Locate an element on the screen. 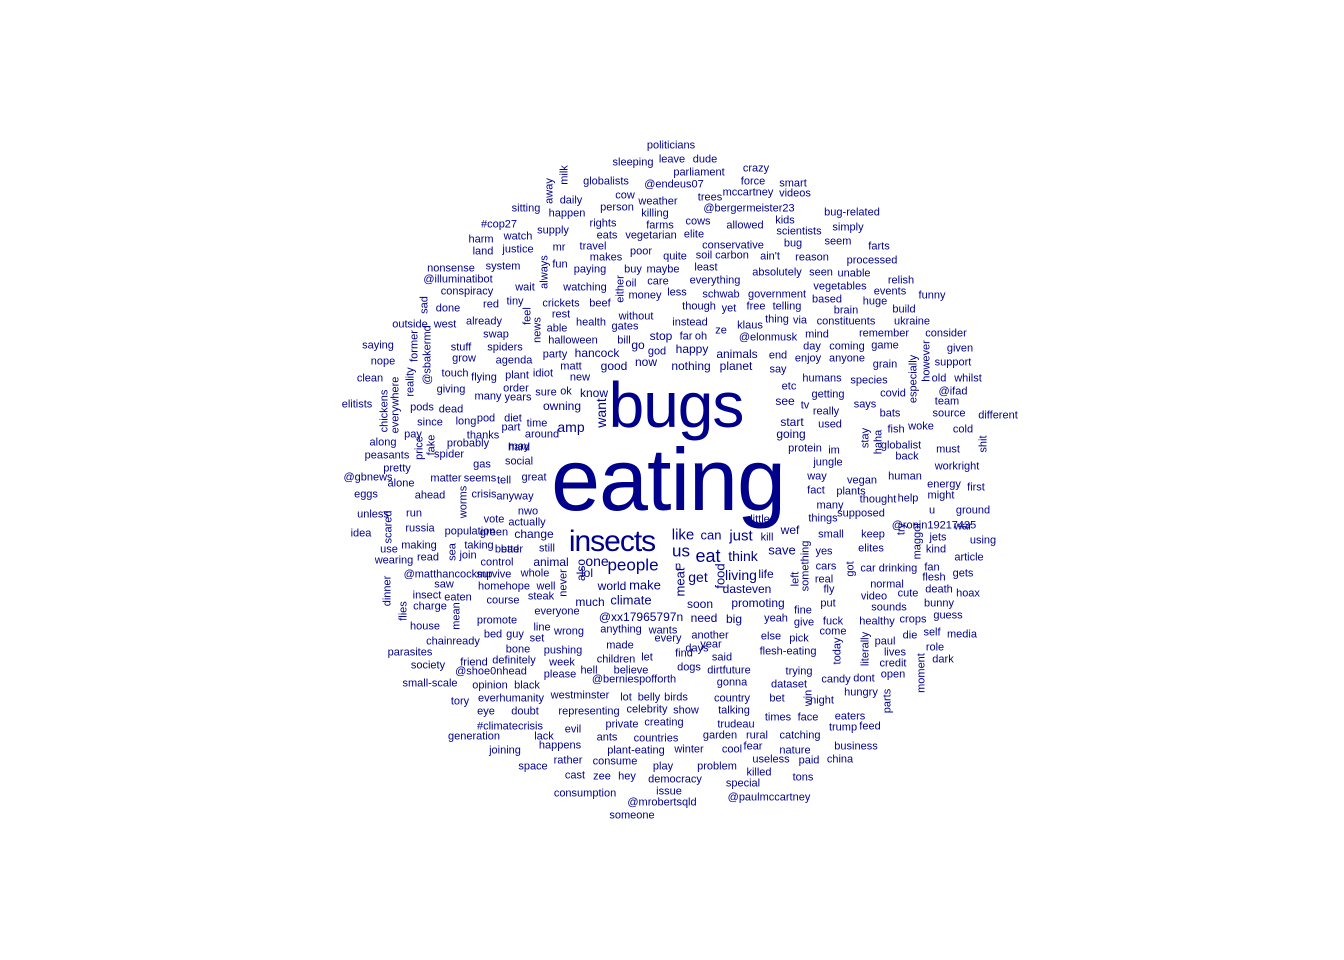 The image size is (1344, 960). word: find is located at coordinates (684, 653).